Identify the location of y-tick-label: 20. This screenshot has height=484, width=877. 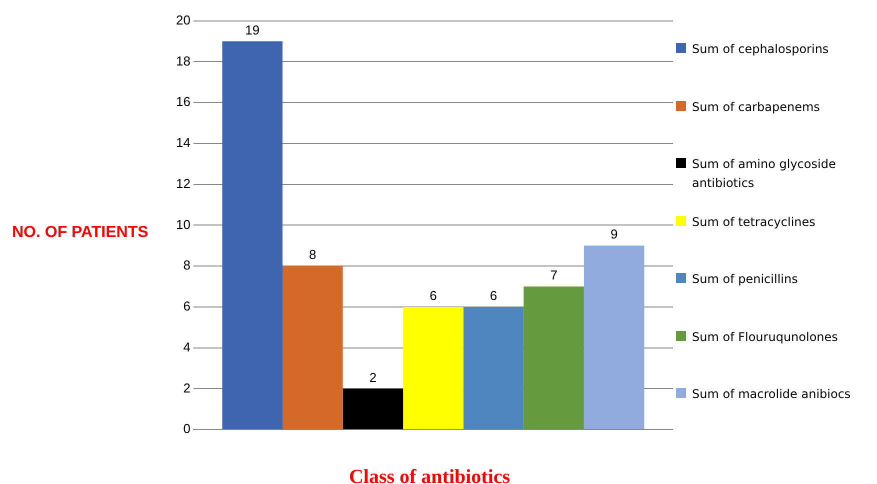
(183, 20).